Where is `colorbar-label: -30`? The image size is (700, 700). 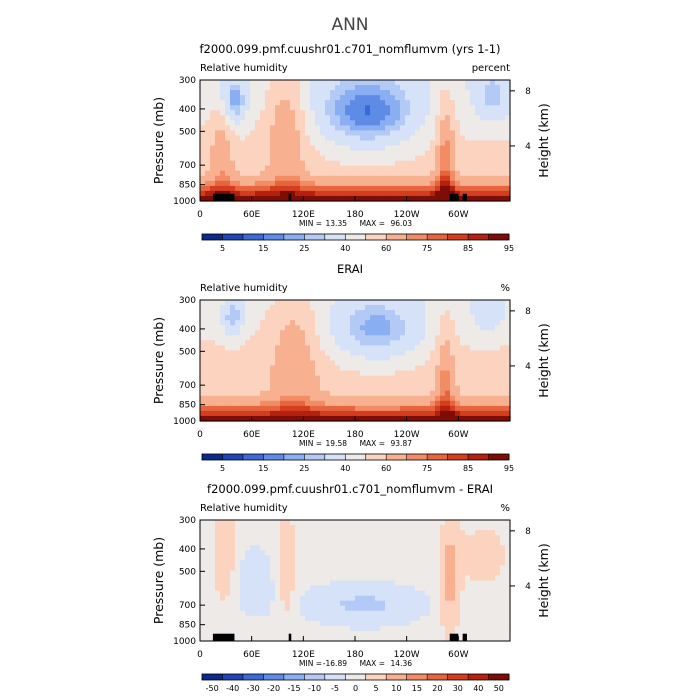
colorbar-label: -30 is located at coordinates (253, 688).